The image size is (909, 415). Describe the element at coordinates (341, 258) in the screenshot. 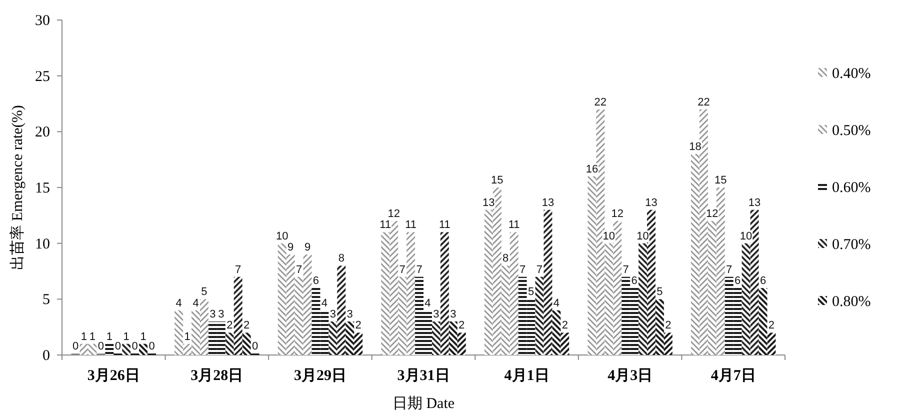

I see `data-label: 8` at that location.